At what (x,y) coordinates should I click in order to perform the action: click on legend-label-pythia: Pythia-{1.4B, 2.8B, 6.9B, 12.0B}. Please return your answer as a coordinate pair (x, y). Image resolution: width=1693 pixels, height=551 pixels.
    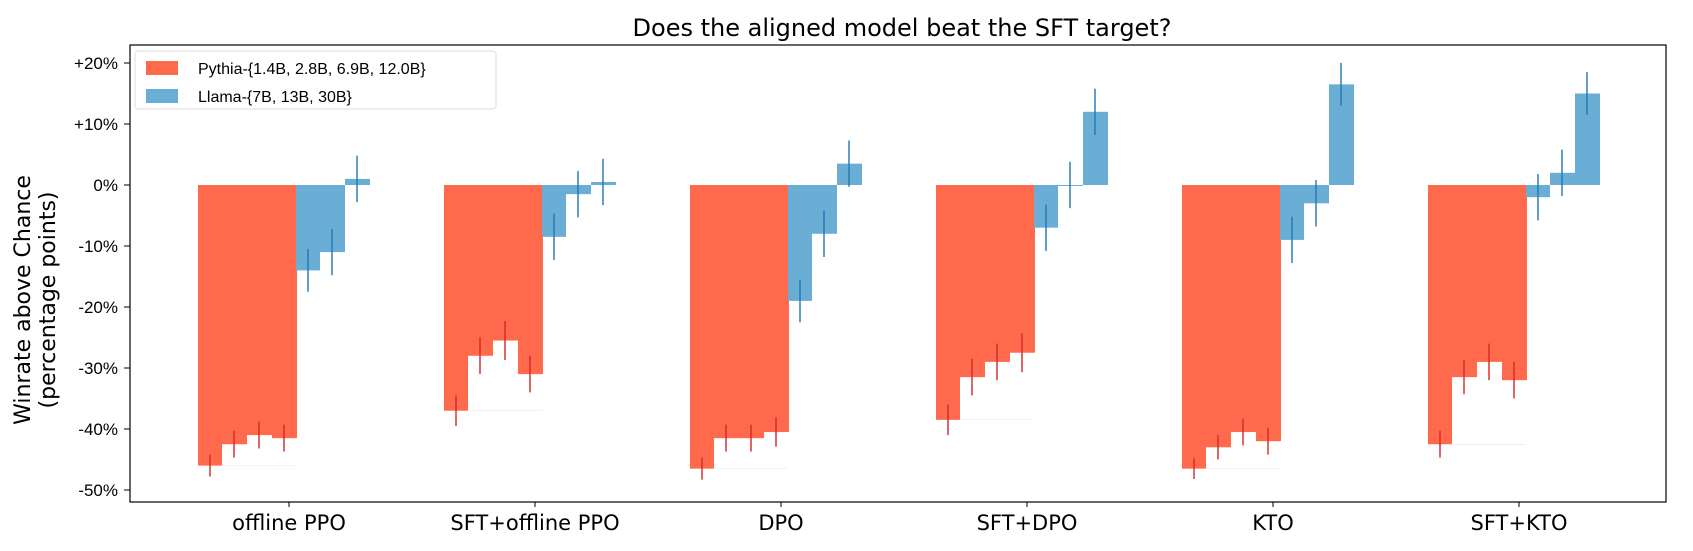
    Looking at the image, I should click on (312, 69).